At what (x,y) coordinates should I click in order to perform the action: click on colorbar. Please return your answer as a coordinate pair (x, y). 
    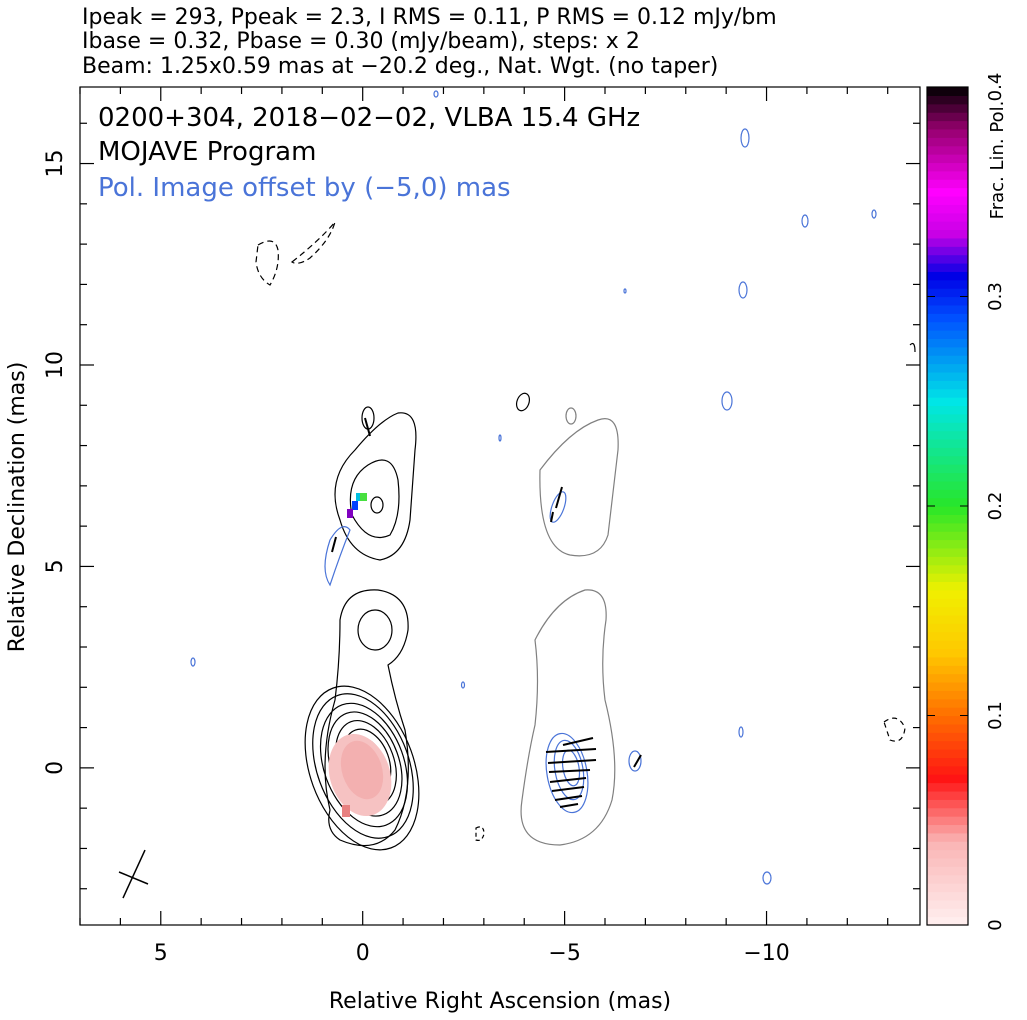
    Looking at the image, I should click on (947, 506).